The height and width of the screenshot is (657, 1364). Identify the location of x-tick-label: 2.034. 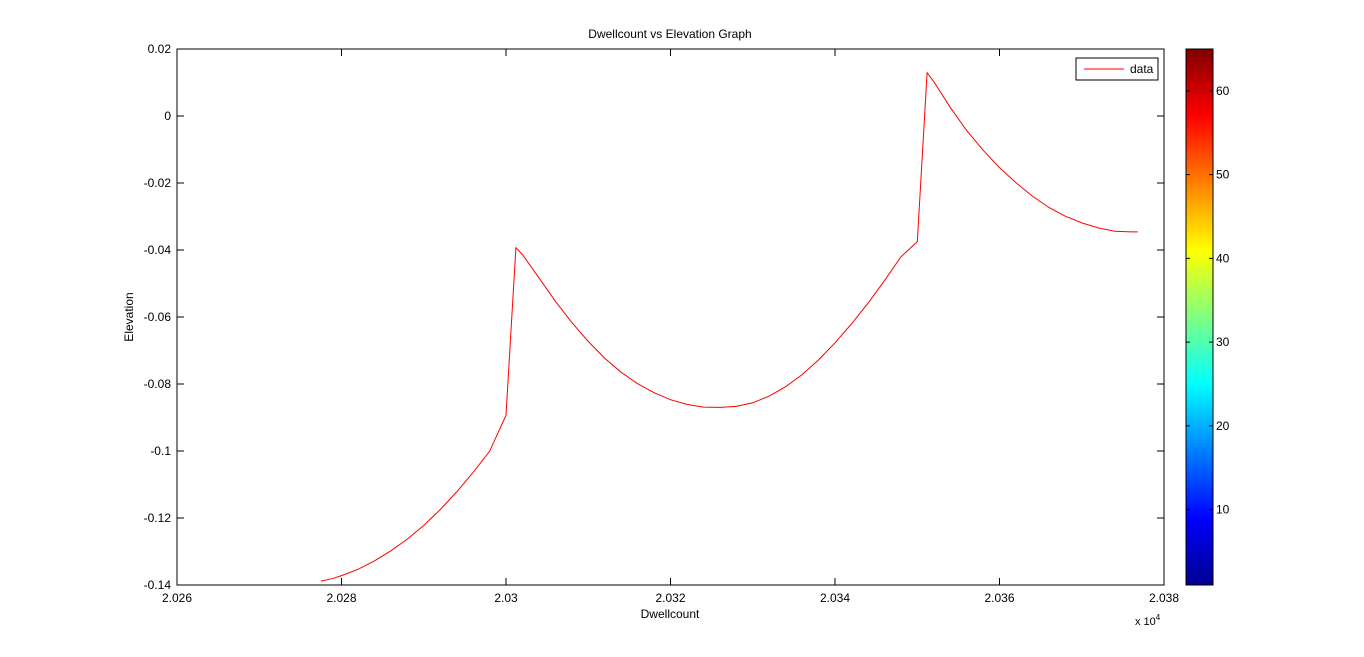
(835, 598).